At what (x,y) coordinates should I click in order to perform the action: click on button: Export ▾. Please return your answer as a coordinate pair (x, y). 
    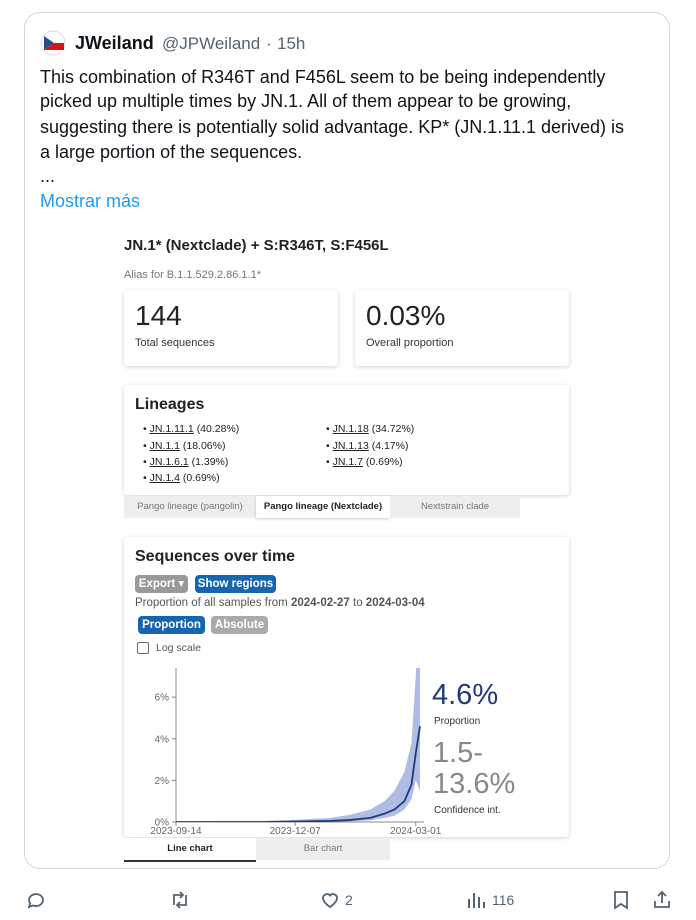
    Looking at the image, I should click on (161, 584).